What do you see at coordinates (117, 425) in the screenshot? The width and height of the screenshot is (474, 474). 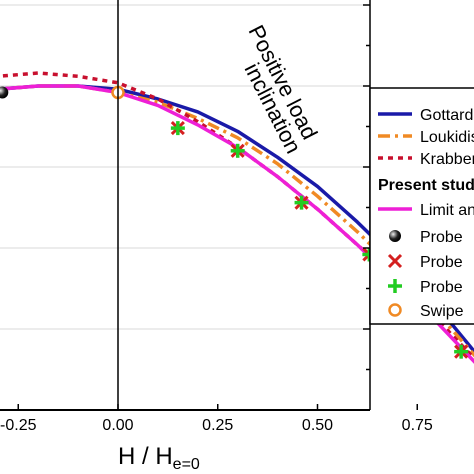 I see `x-tick-label-2: 0.00` at bounding box center [117, 425].